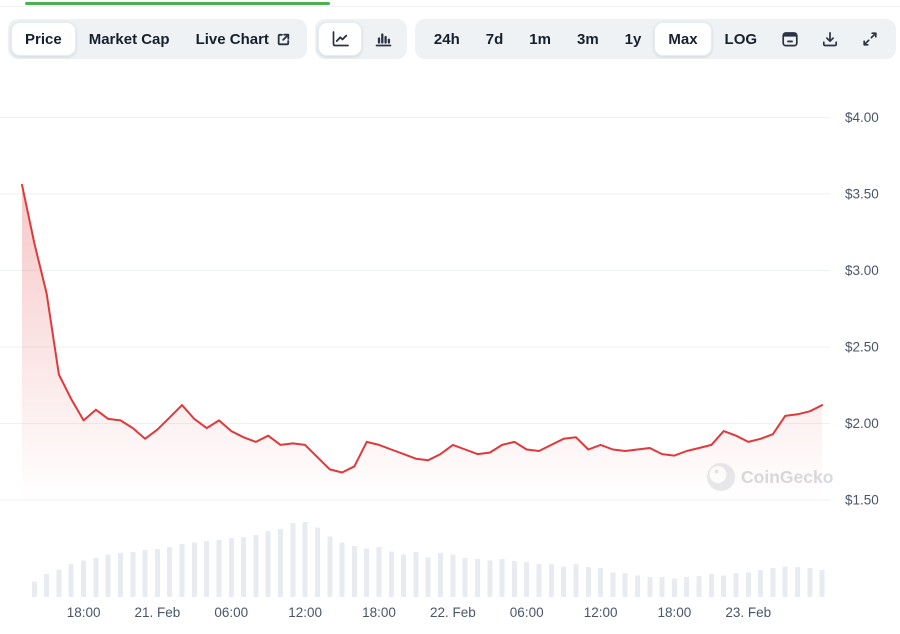  What do you see at coordinates (129, 39) in the screenshot?
I see `market-cap-tab: Market Cap` at bounding box center [129, 39].